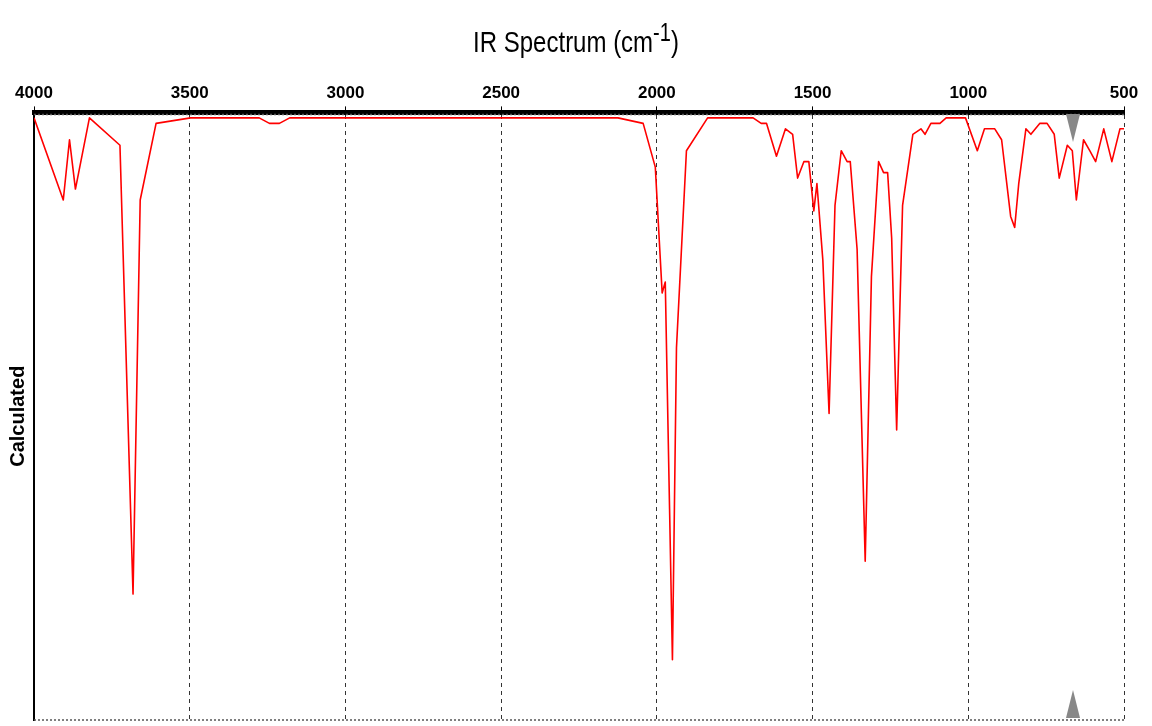 The image size is (1152, 726). Describe the element at coordinates (189, 92) in the screenshot. I see `x-tick-label: 3500` at that location.